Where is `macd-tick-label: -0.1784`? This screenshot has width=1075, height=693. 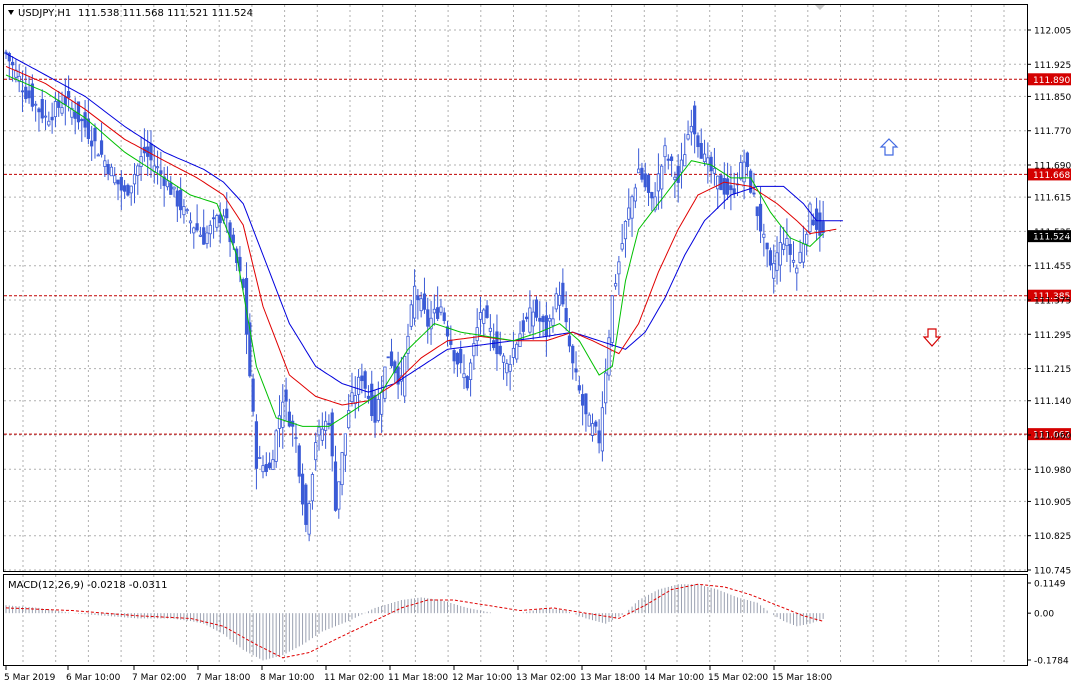
macd-tick-label: -0.1784 is located at coordinates (1051, 662).